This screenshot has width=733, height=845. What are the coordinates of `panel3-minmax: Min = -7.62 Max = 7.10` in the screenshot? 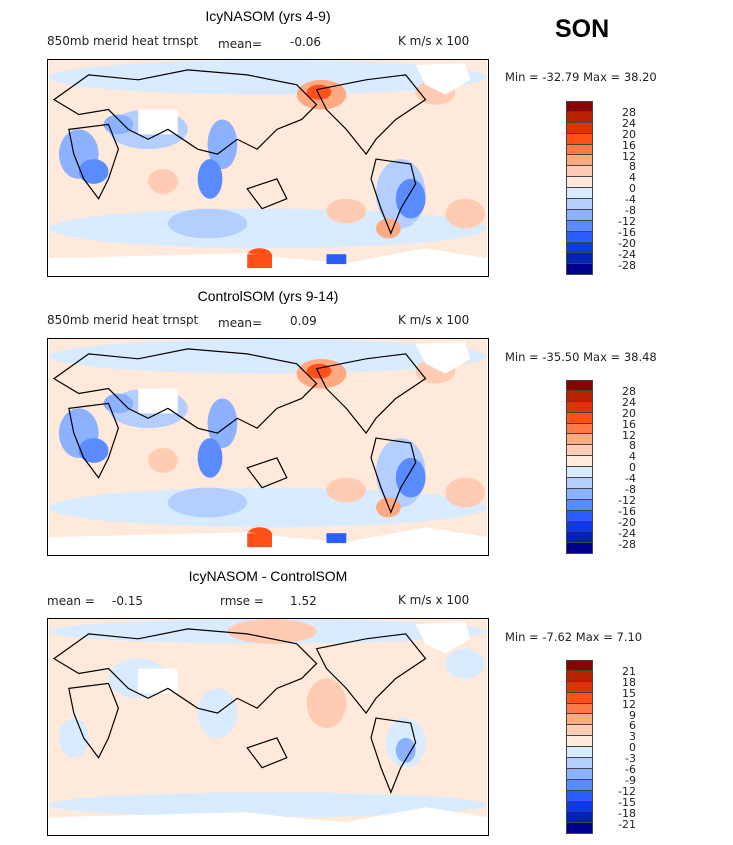 It's located at (573, 637).